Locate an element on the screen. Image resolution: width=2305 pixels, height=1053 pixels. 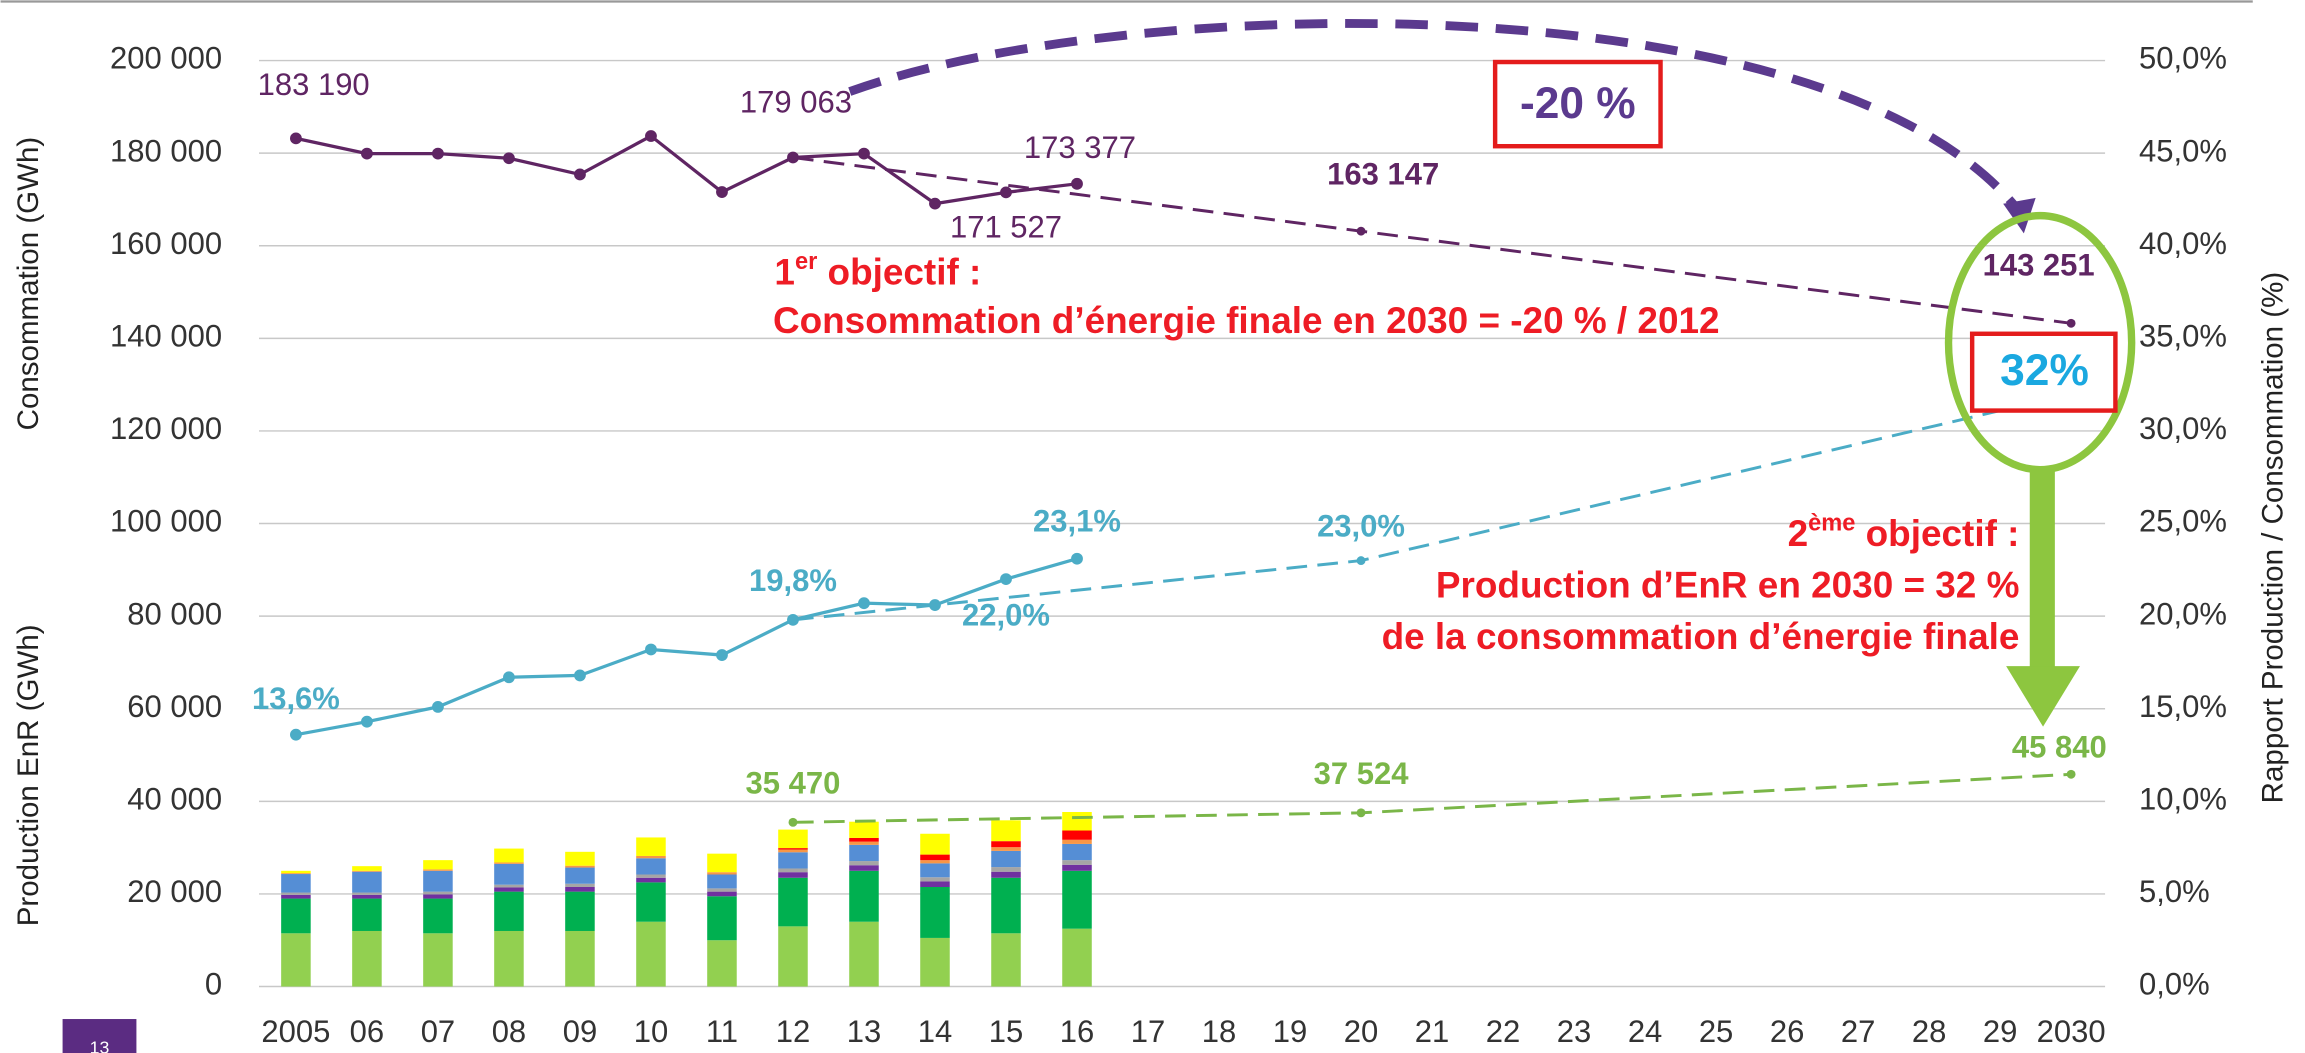
x-tick-label: 21 is located at coordinates (1432, 1031).